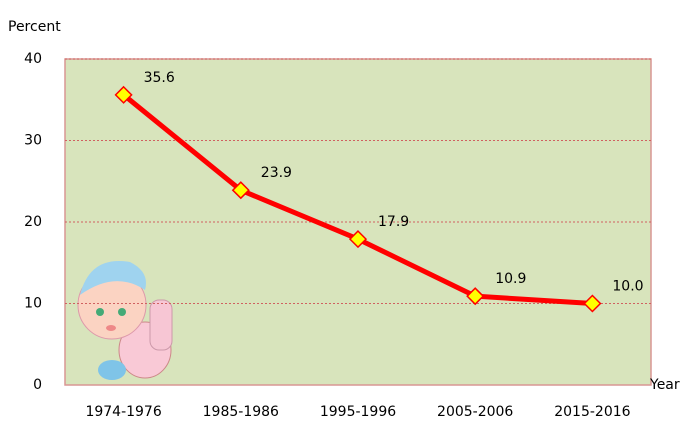  Describe the element at coordinates (123, 412) in the screenshot. I see `x-tick-label: 1974-1976` at that location.